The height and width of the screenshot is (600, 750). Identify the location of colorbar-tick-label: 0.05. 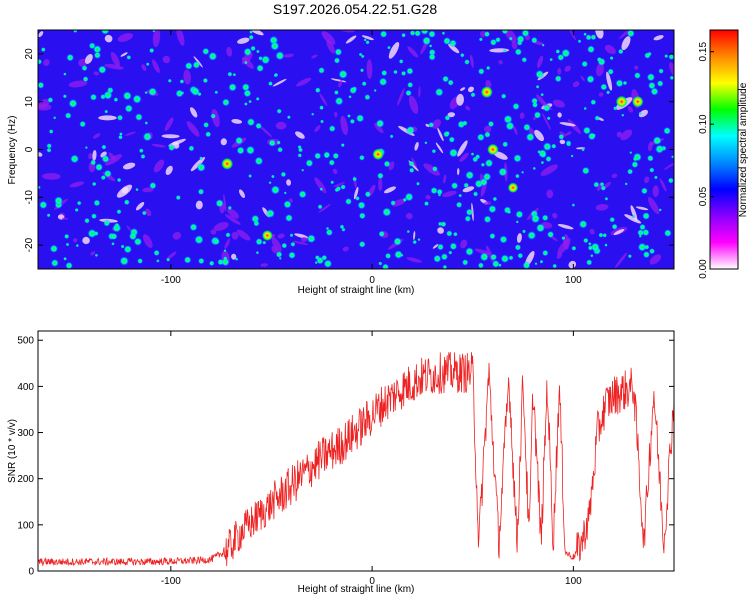
(703, 196).